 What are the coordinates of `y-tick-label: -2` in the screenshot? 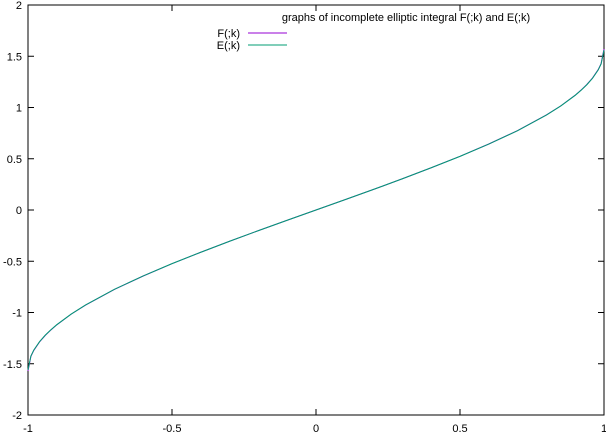 It's located at (17, 416).